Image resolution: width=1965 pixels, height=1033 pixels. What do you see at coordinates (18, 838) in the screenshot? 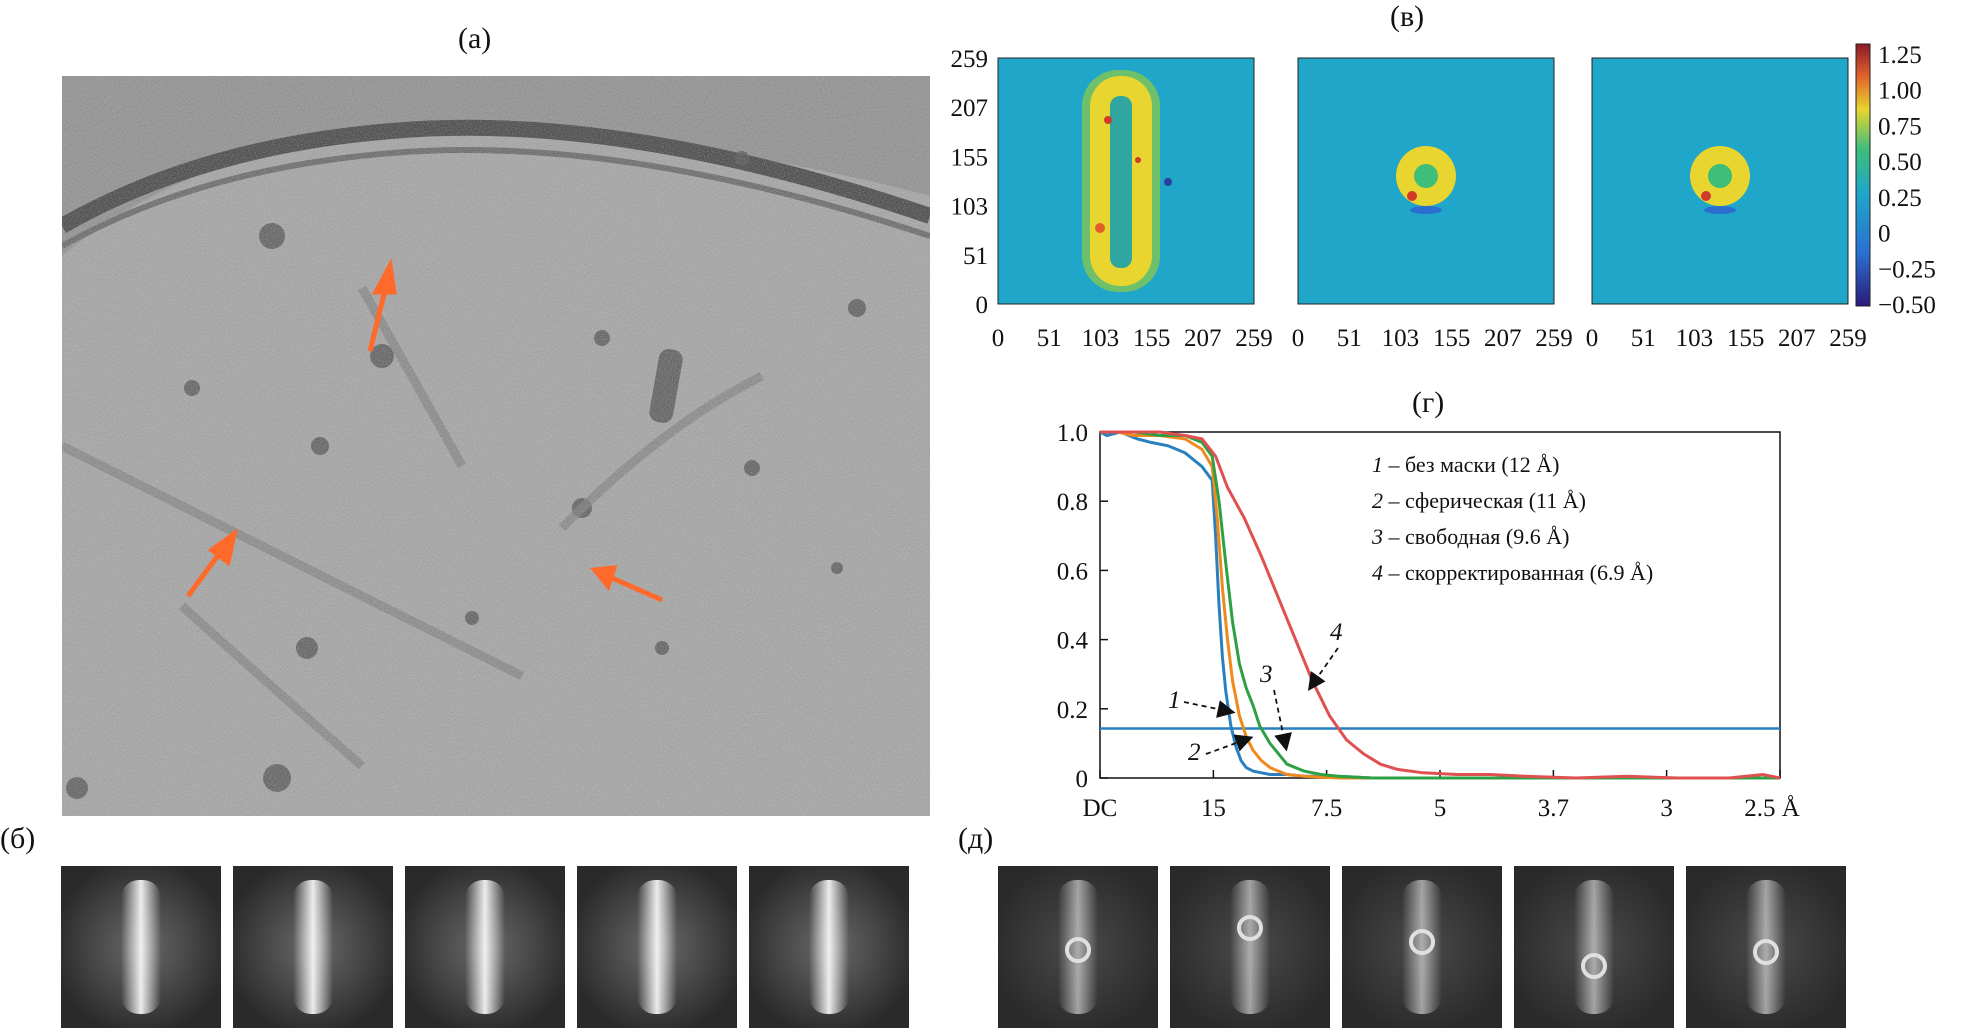
I see `panel-b-label: (б)` at bounding box center [18, 838].